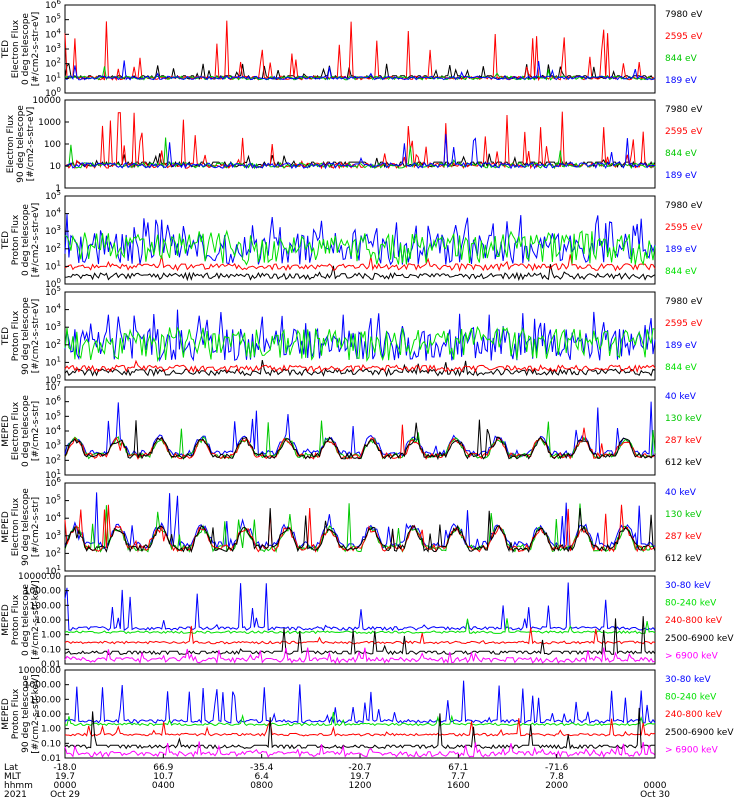  What do you see at coordinates (58, 189) in the screenshot?
I see `y-tick-label: 1` at bounding box center [58, 189].